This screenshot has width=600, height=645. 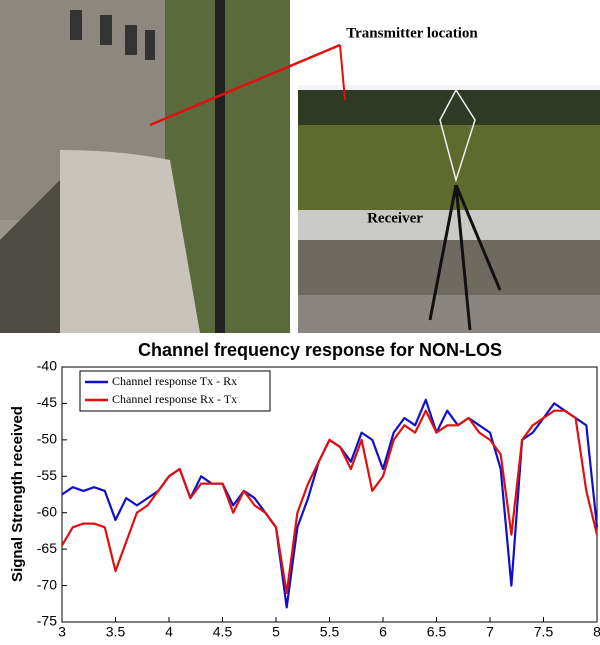 I want to click on x-tick-label: 3.5, so click(x=116, y=632).